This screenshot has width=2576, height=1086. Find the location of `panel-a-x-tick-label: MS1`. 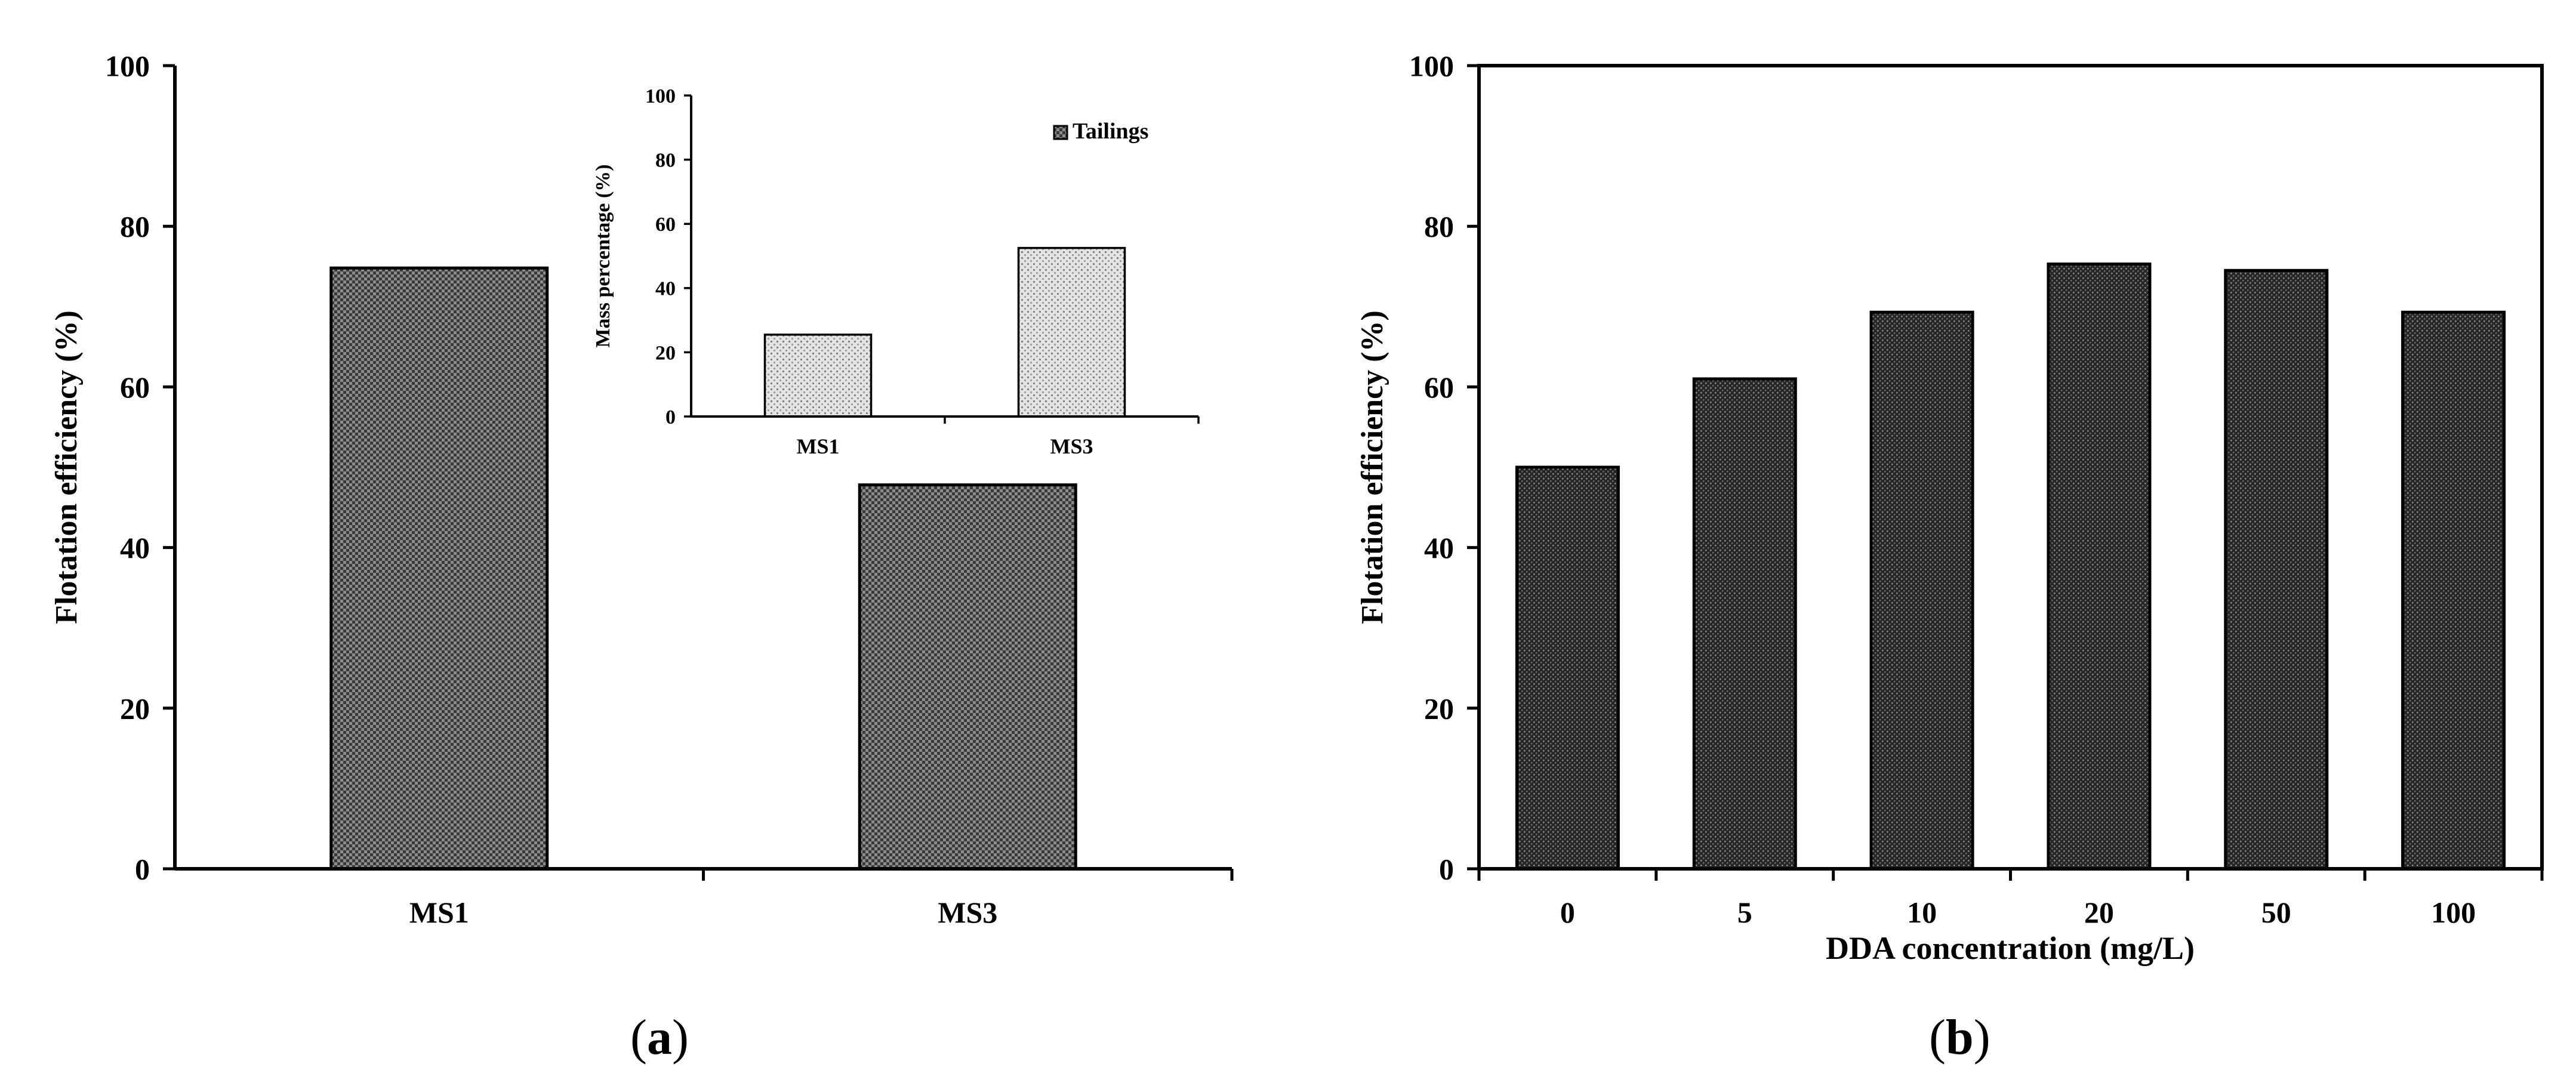

panel-a-x-tick-label: MS1 is located at coordinates (439, 912).